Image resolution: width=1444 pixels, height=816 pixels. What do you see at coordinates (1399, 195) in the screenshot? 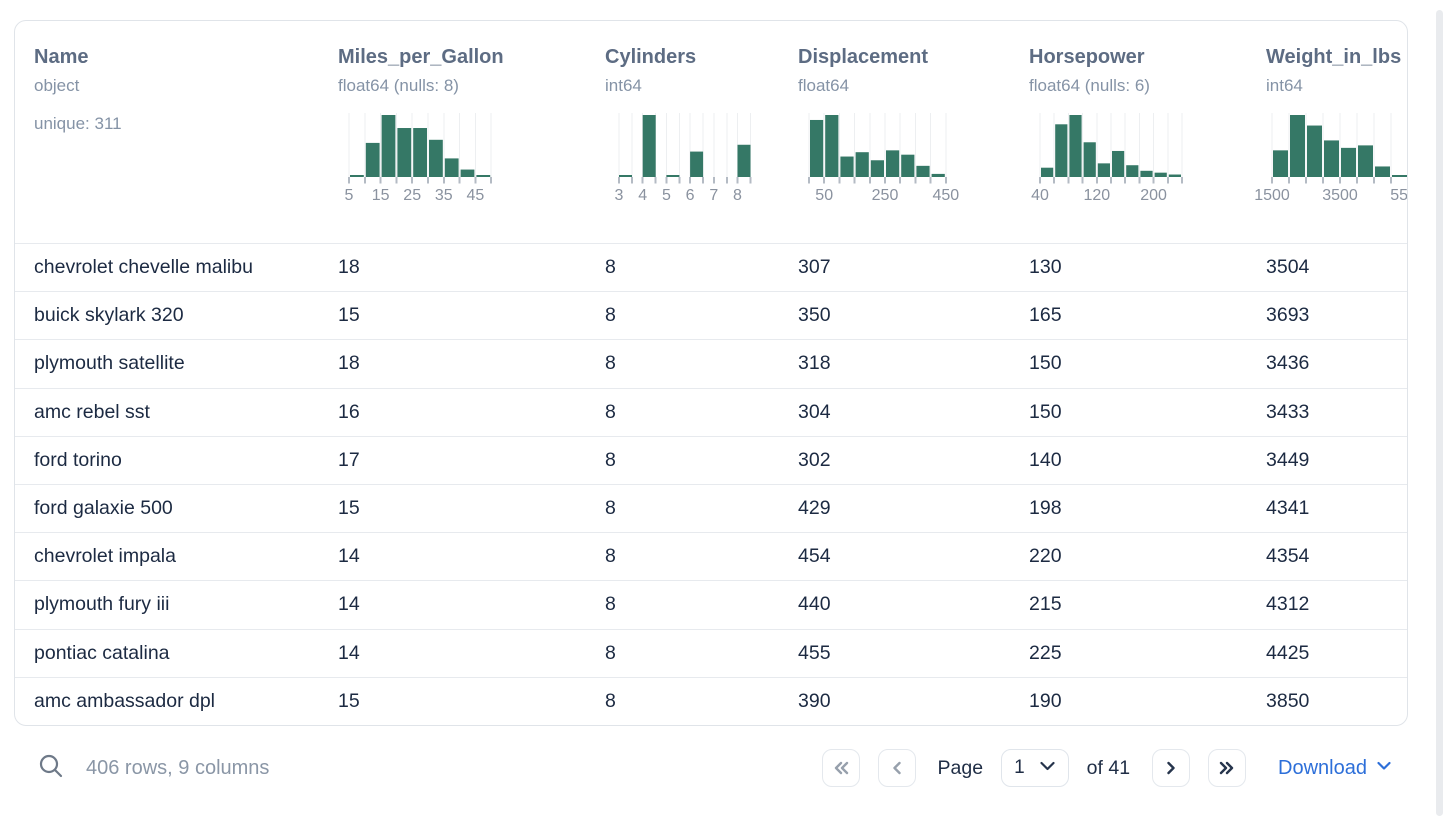
I see `svg-text: 5500` at bounding box center [1399, 195].